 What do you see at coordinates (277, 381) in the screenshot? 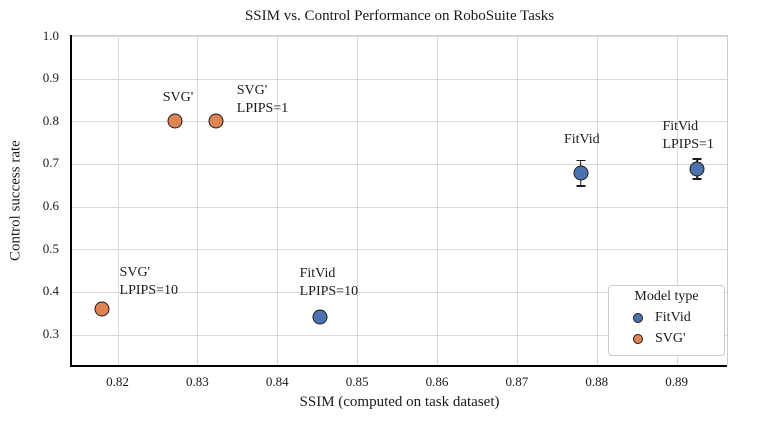
I see `x-tick-label: 0.84` at bounding box center [277, 381].